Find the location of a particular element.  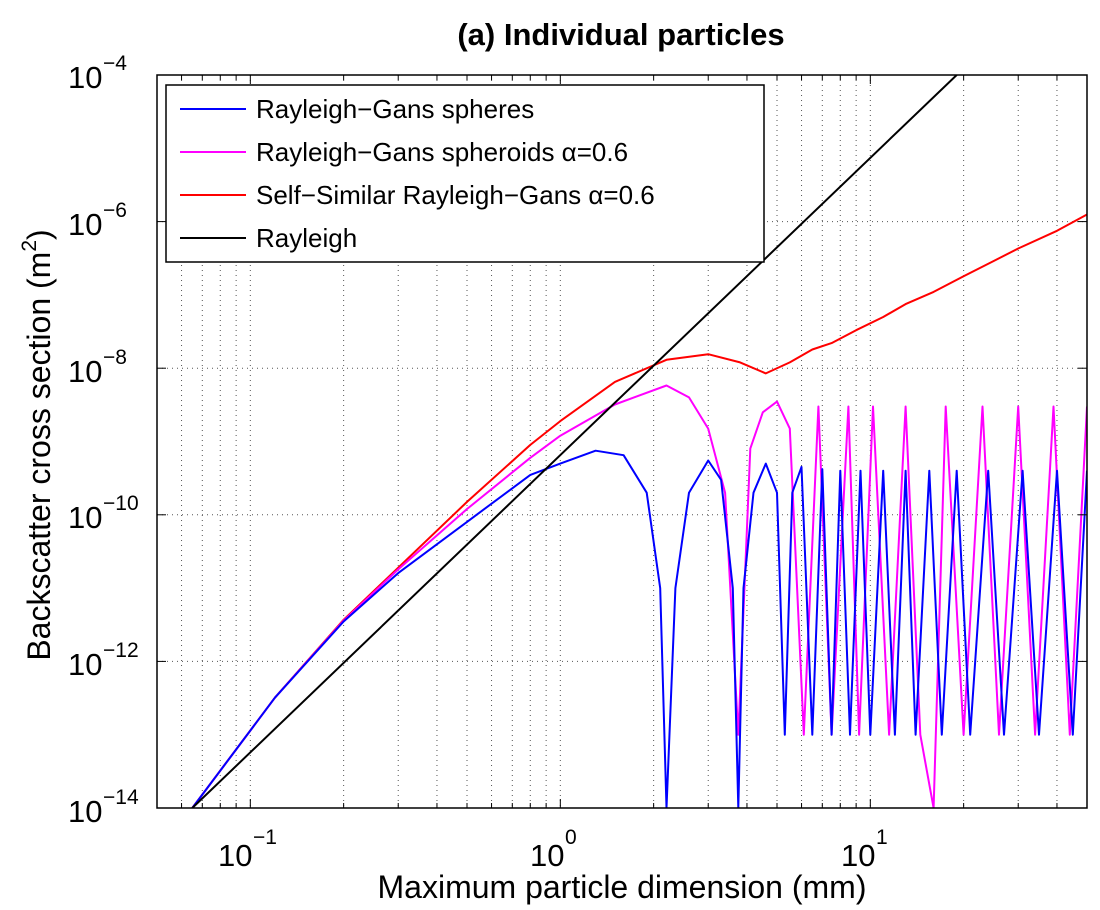

legend-entry: Rayleigh−Gans spheres is located at coordinates (357, 109).